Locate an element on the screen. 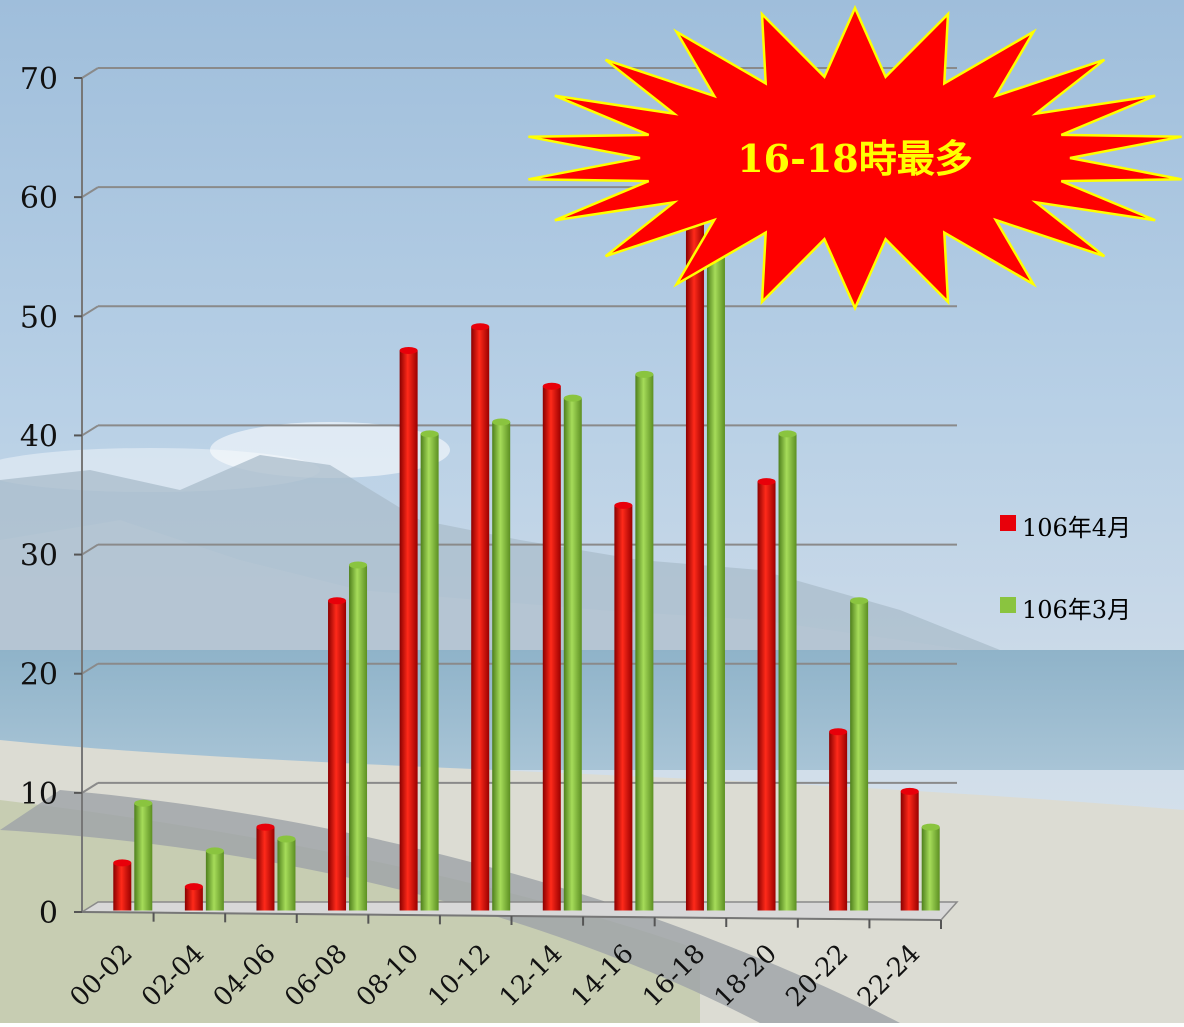 The height and width of the screenshot is (1027, 1184). legend-label-april: 106年4月 is located at coordinates (1076, 528).